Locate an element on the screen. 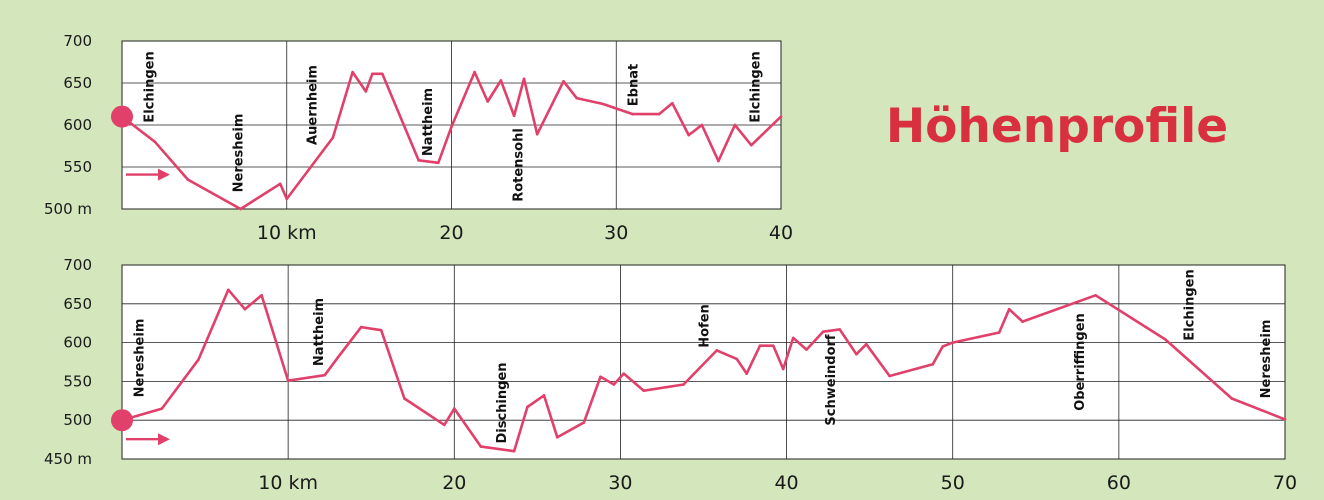  place-label: Rotensohl is located at coordinates (518, 165).